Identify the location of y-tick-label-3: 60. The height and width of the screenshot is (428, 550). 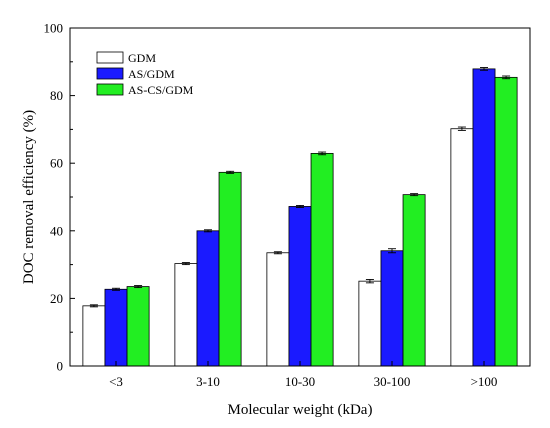
(56, 163).